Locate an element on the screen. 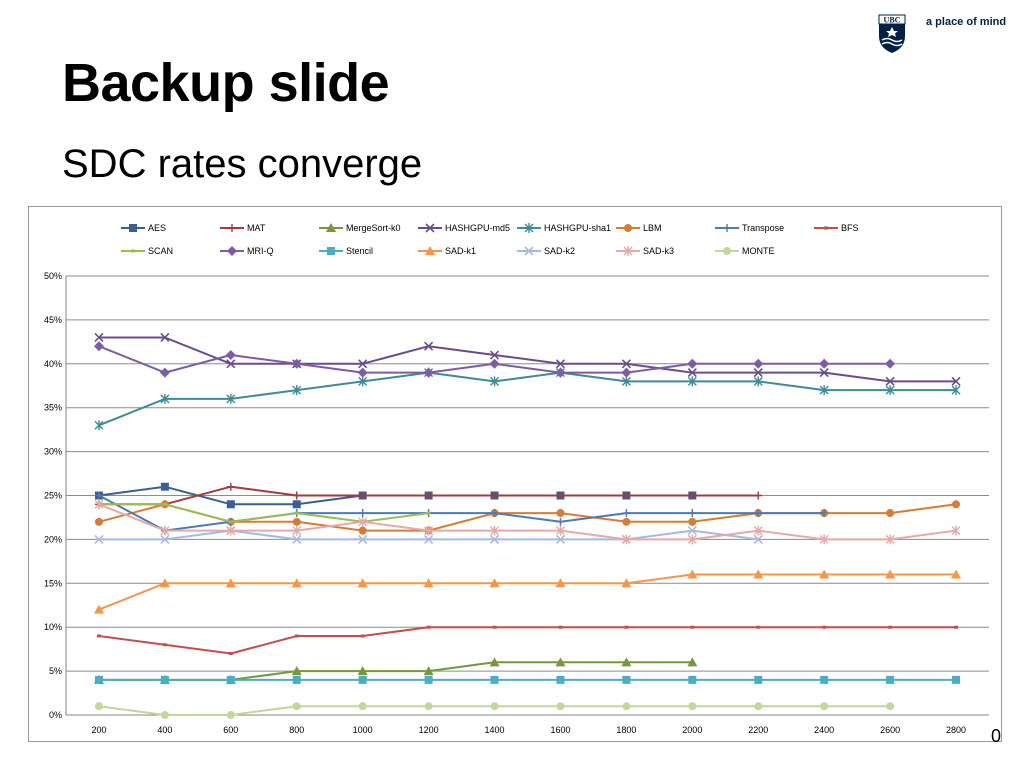  x-tick-label: 2800 is located at coordinates (956, 730).